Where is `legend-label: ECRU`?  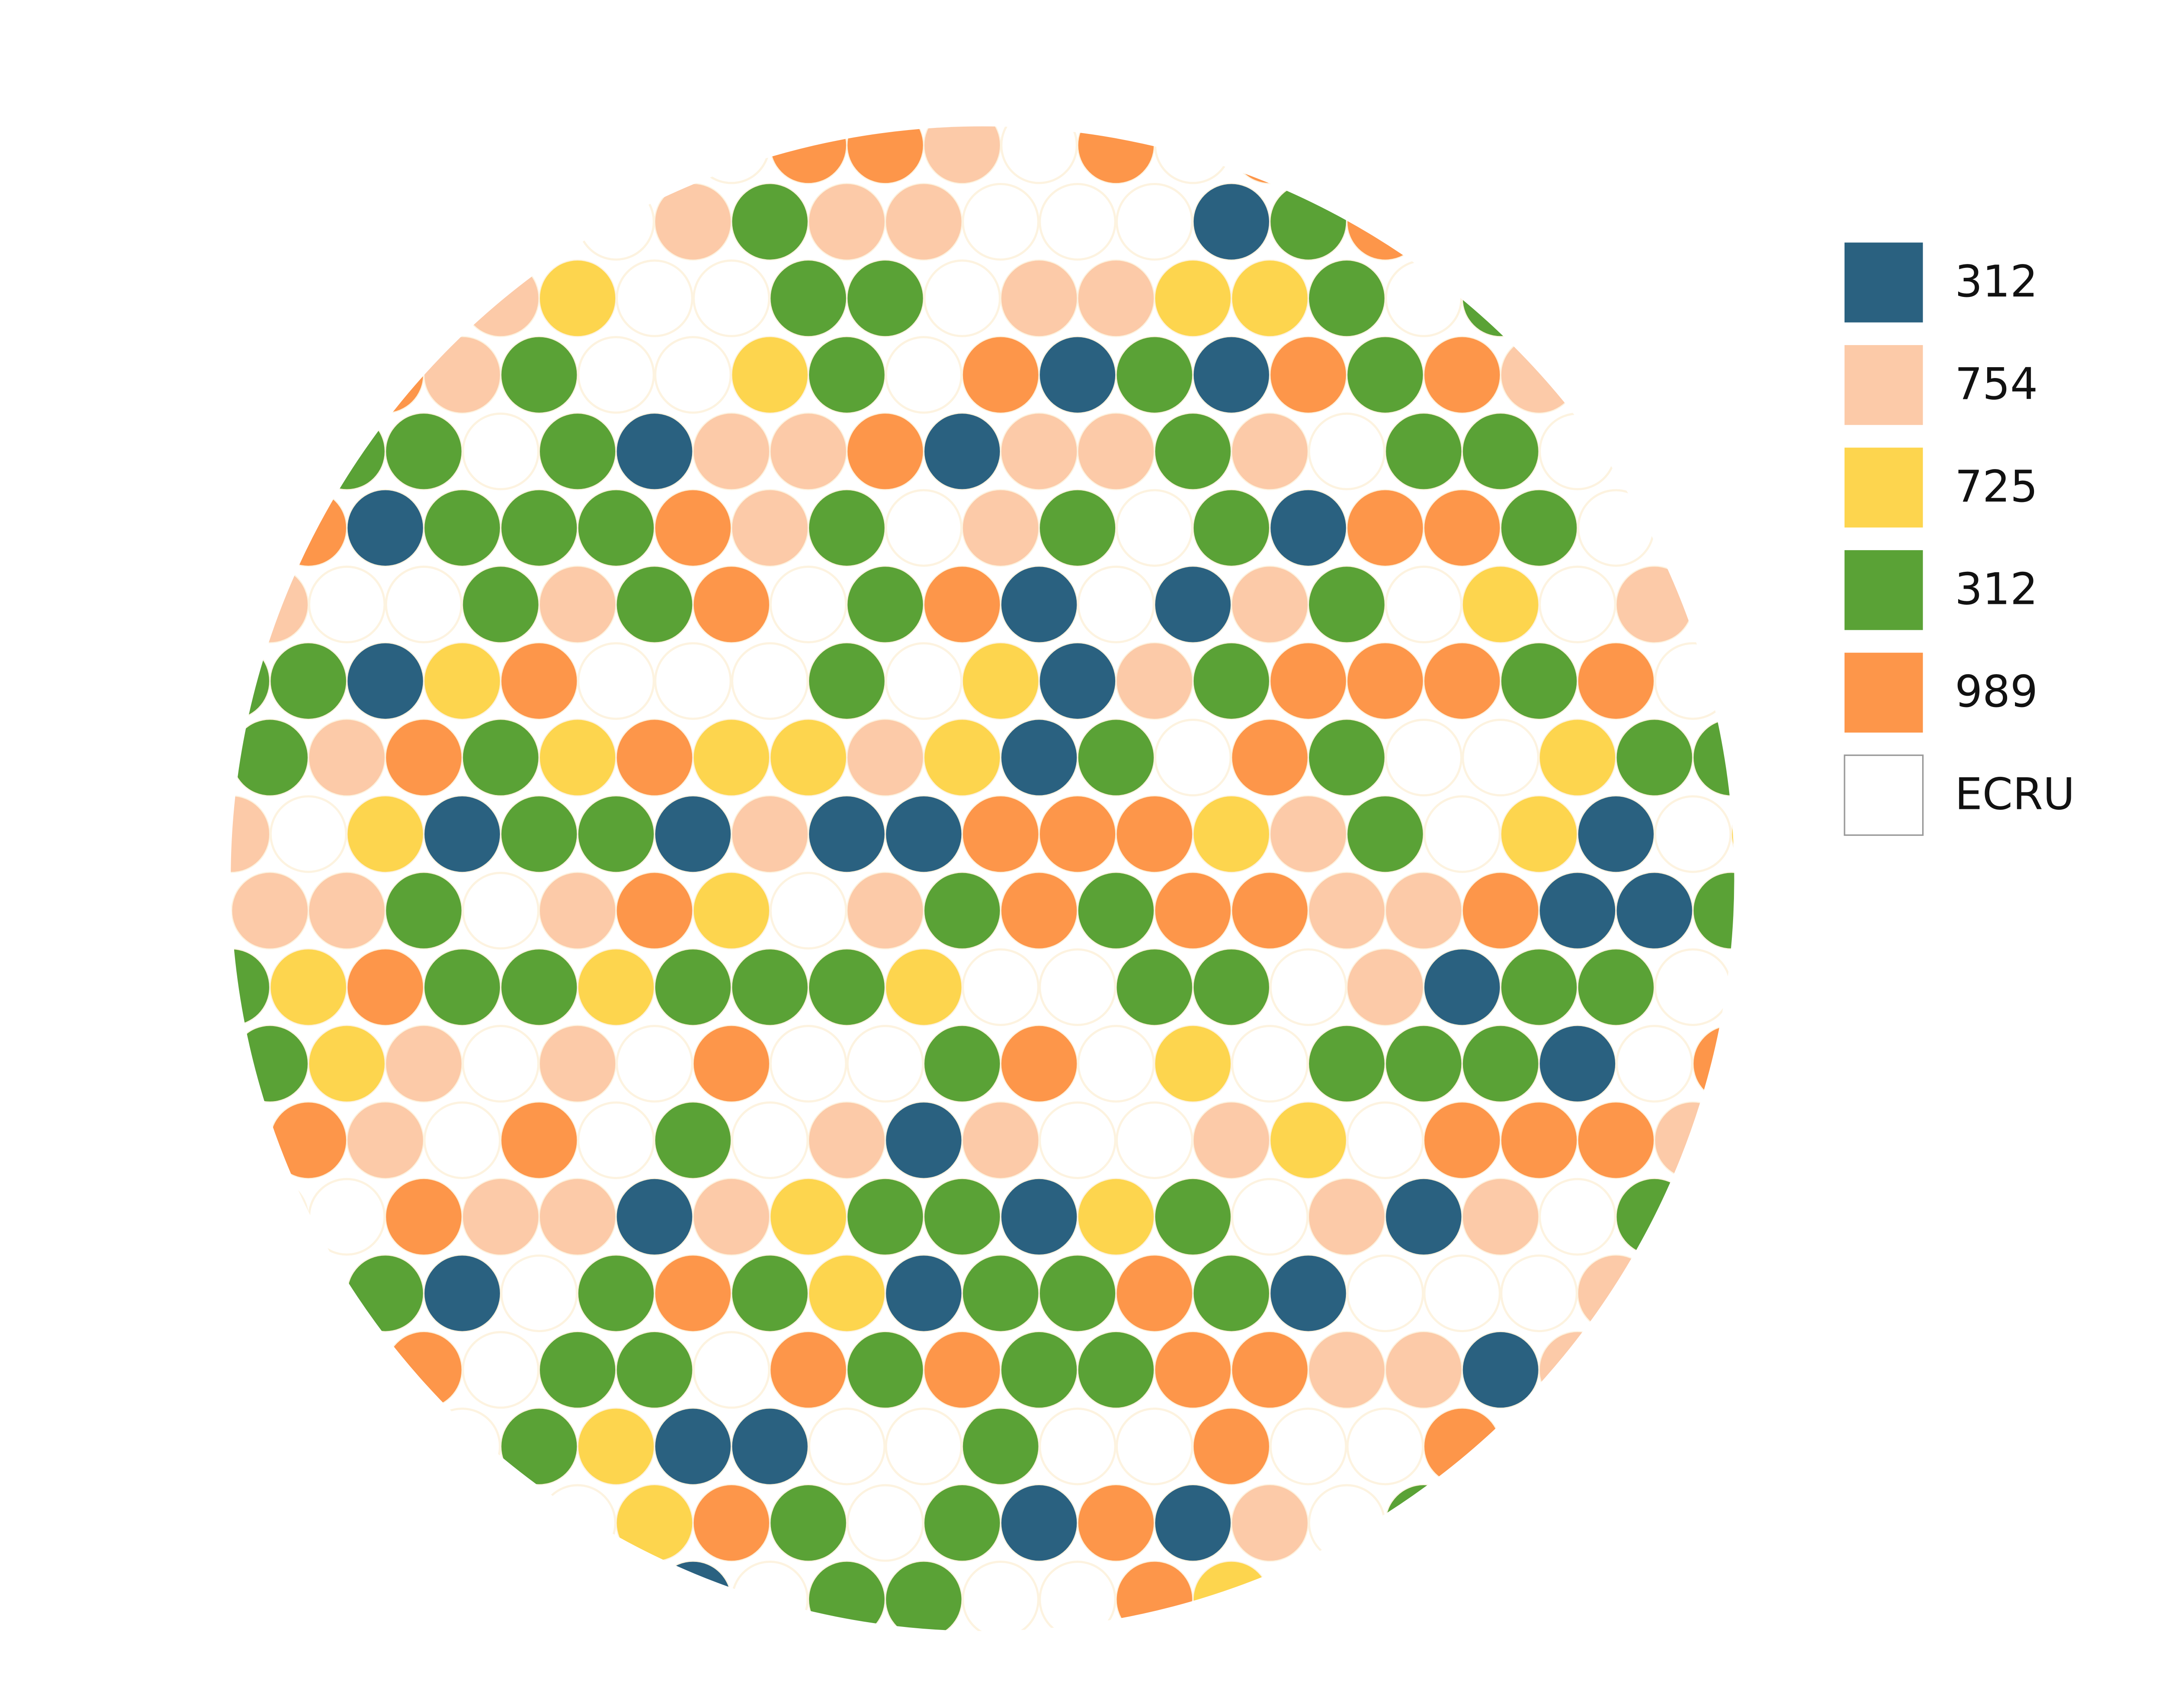 legend-label: ECRU is located at coordinates (2015, 794).